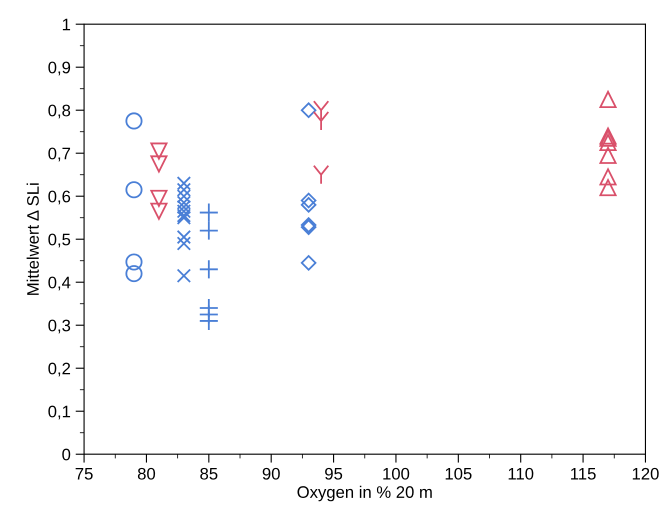 Image resolution: width=662 pixels, height=515 pixels. I want to click on y-tick-label: 0,1, so click(59, 413).